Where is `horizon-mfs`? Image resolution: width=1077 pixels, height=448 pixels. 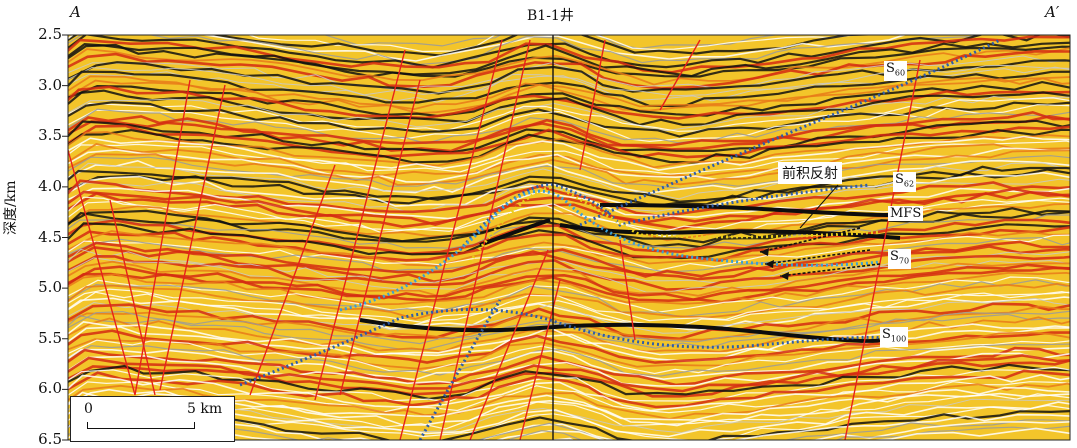
horizon-mfs is located at coordinates (674, 224).